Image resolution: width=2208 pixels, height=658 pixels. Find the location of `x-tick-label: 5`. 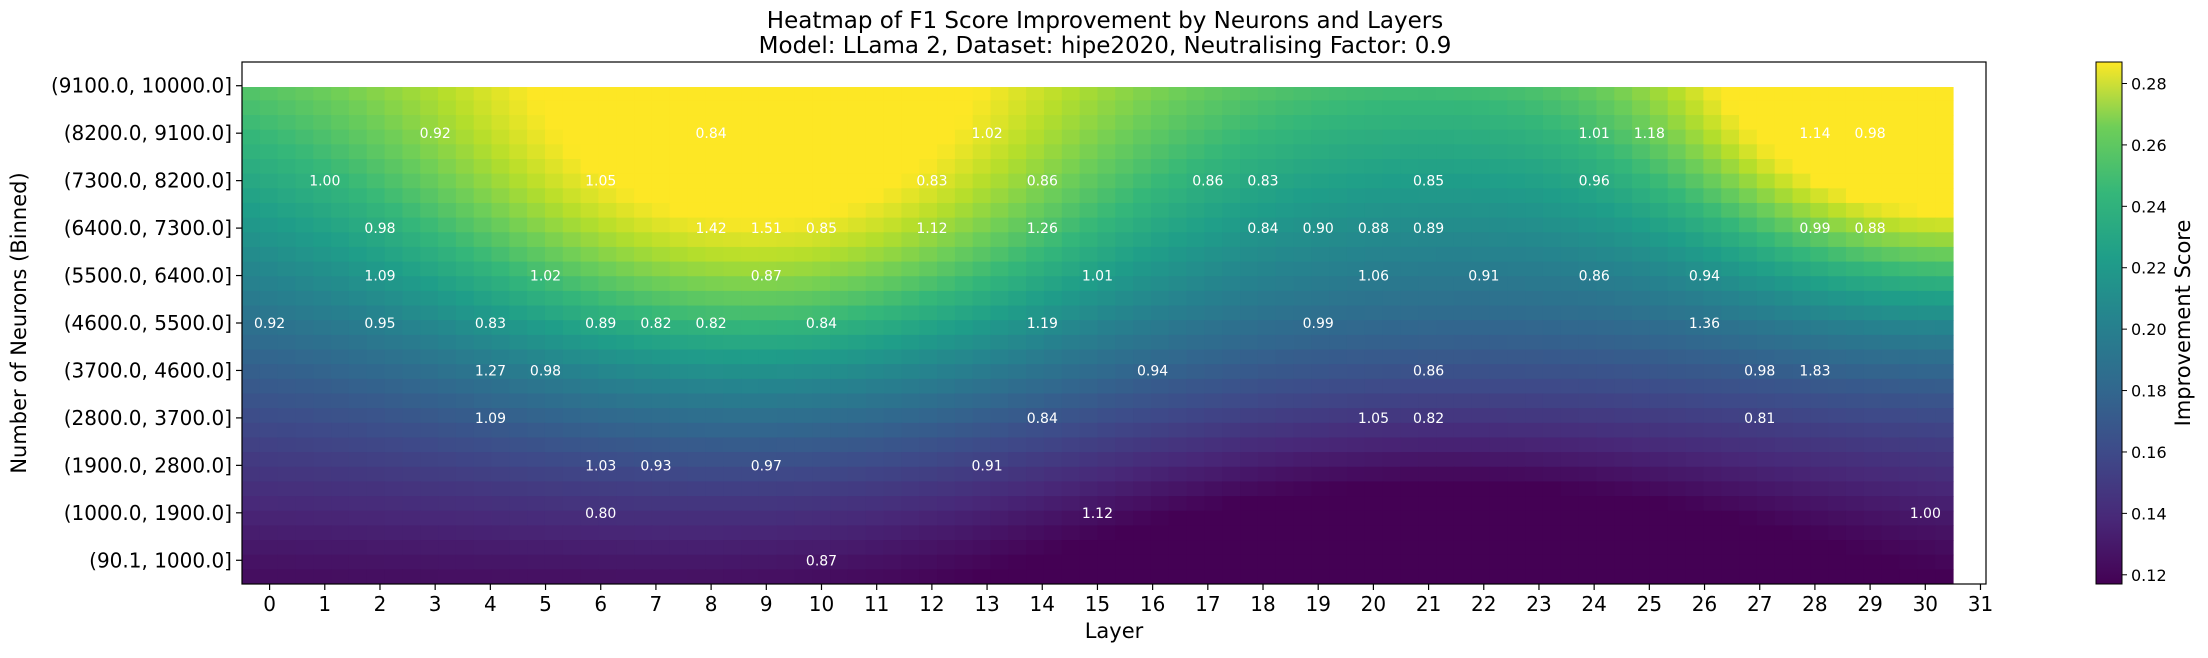

x-tick-label: 5 is located at coordinates (545, 604).